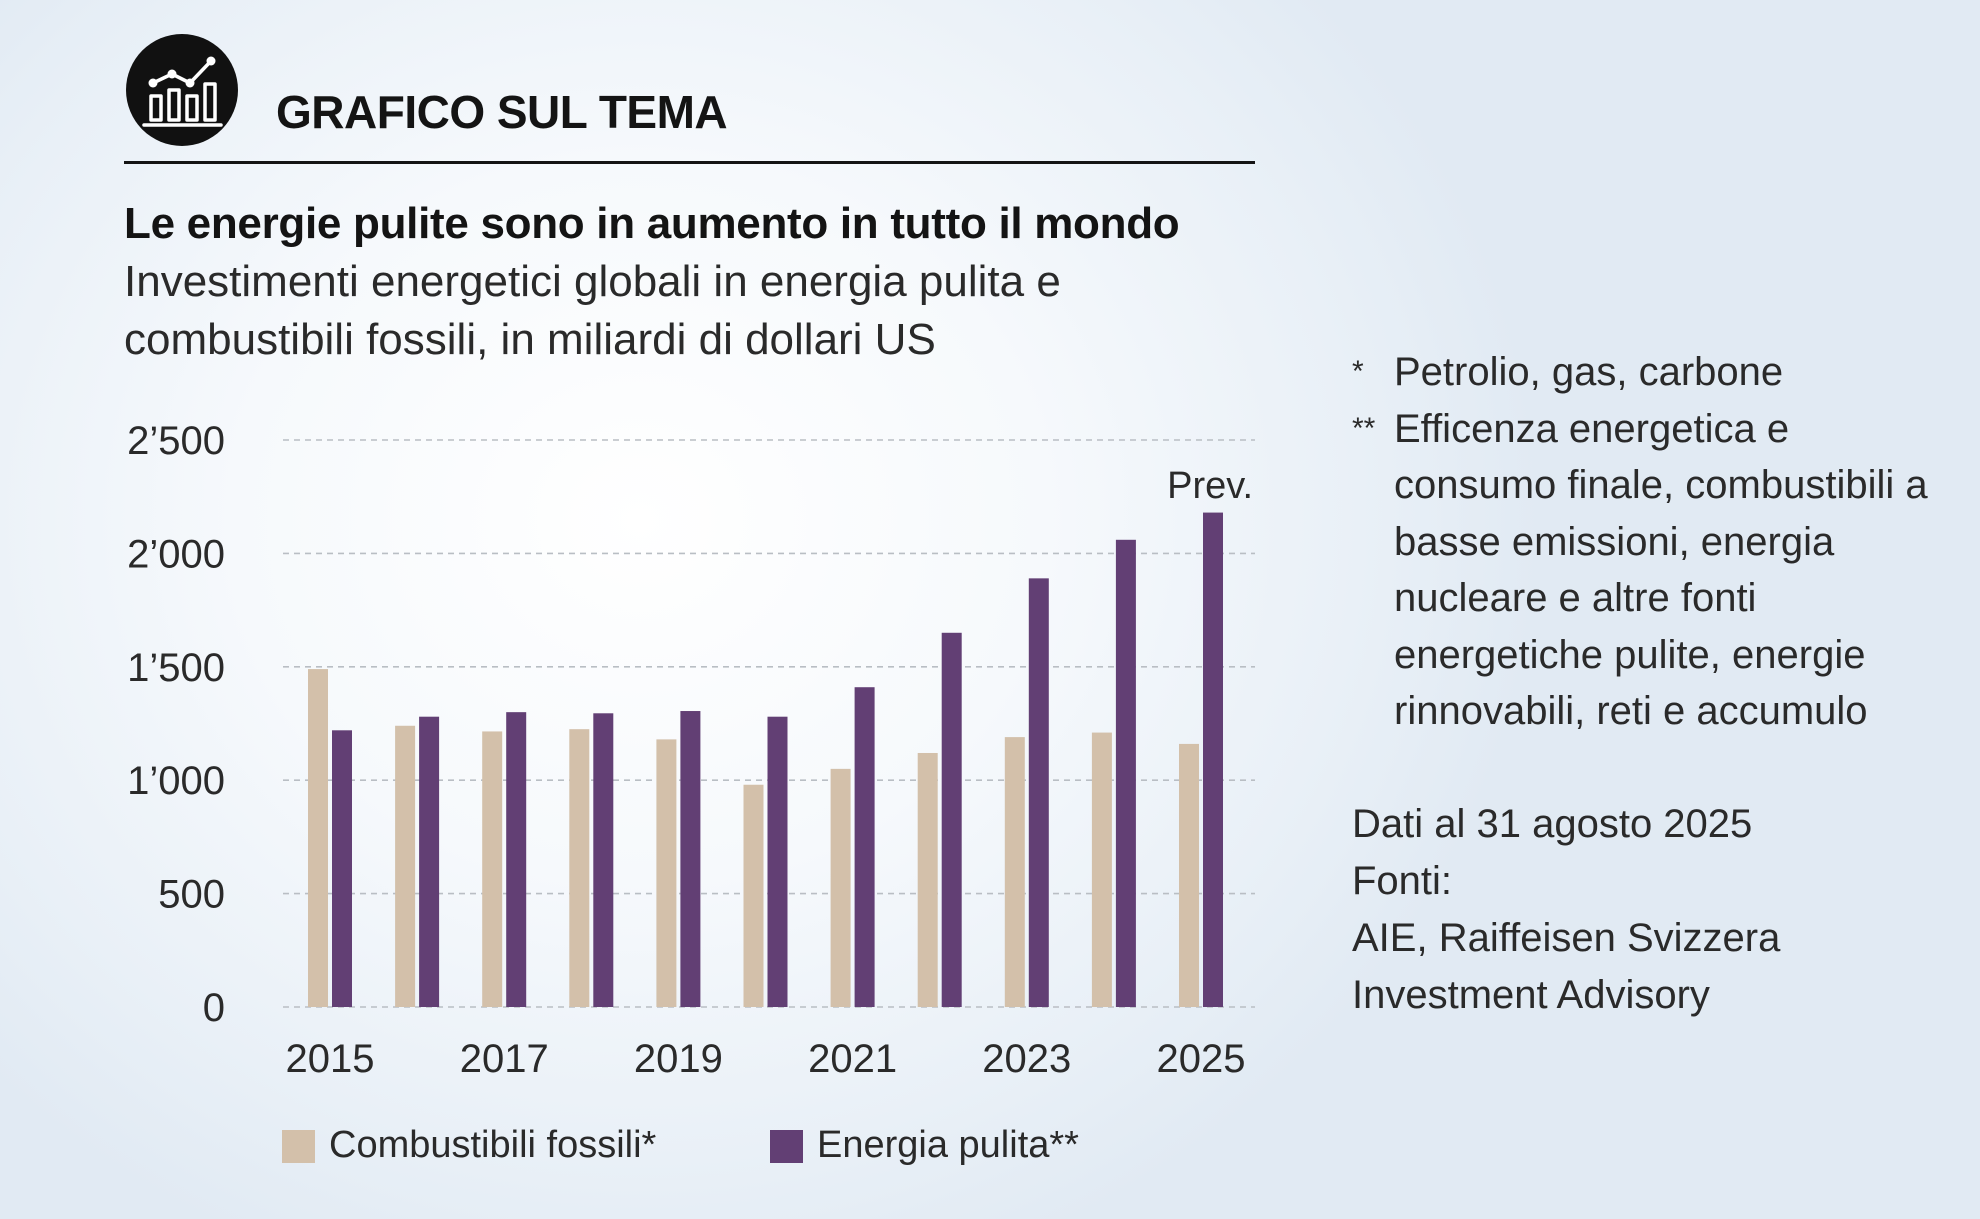 This screenshot has width=1980, height=1219. What do you see at coordinates (191, 895) in the screenshot?
I see `y-tick-label: 500` at bounding box center [191, 895].